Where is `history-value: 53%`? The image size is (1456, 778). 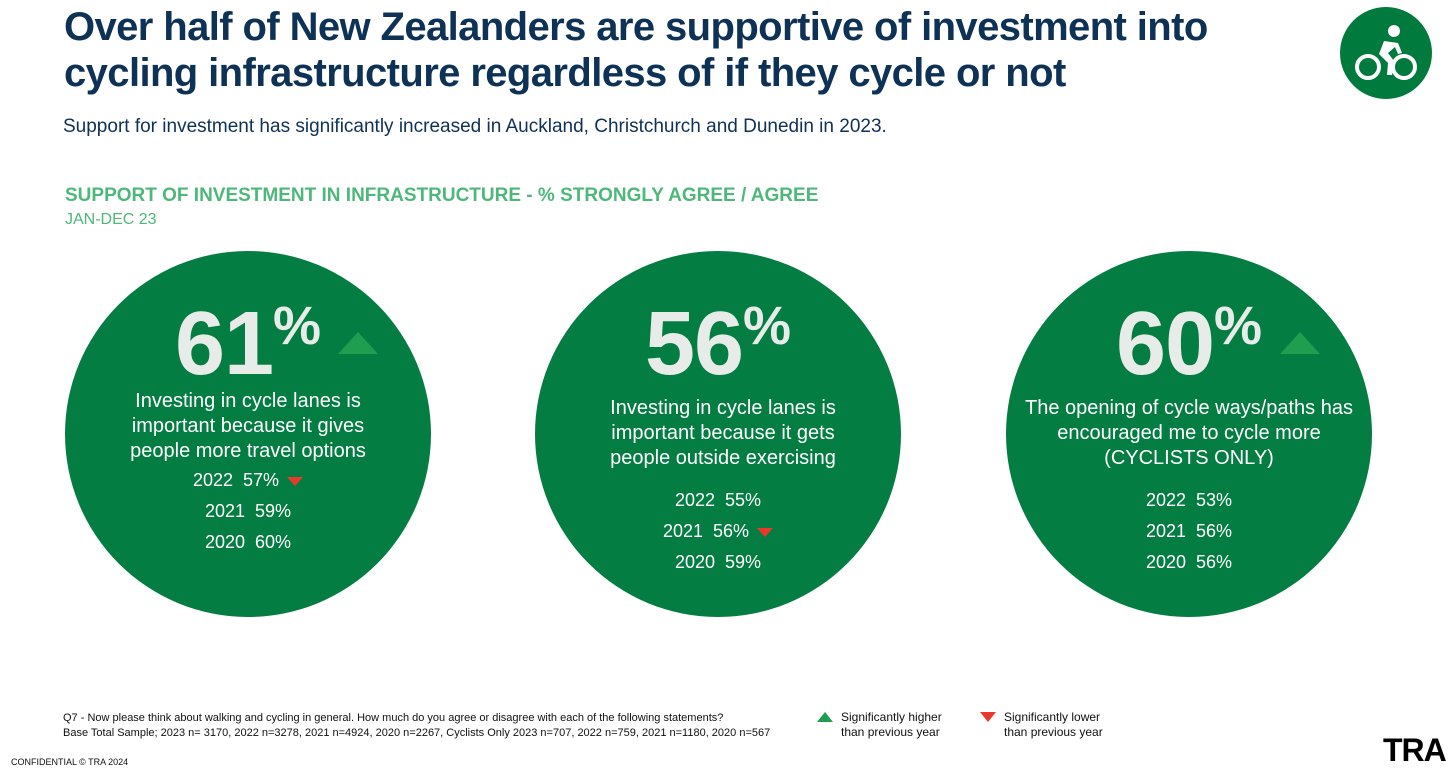
history-value: 53% is located at coordinates (1214, 500).